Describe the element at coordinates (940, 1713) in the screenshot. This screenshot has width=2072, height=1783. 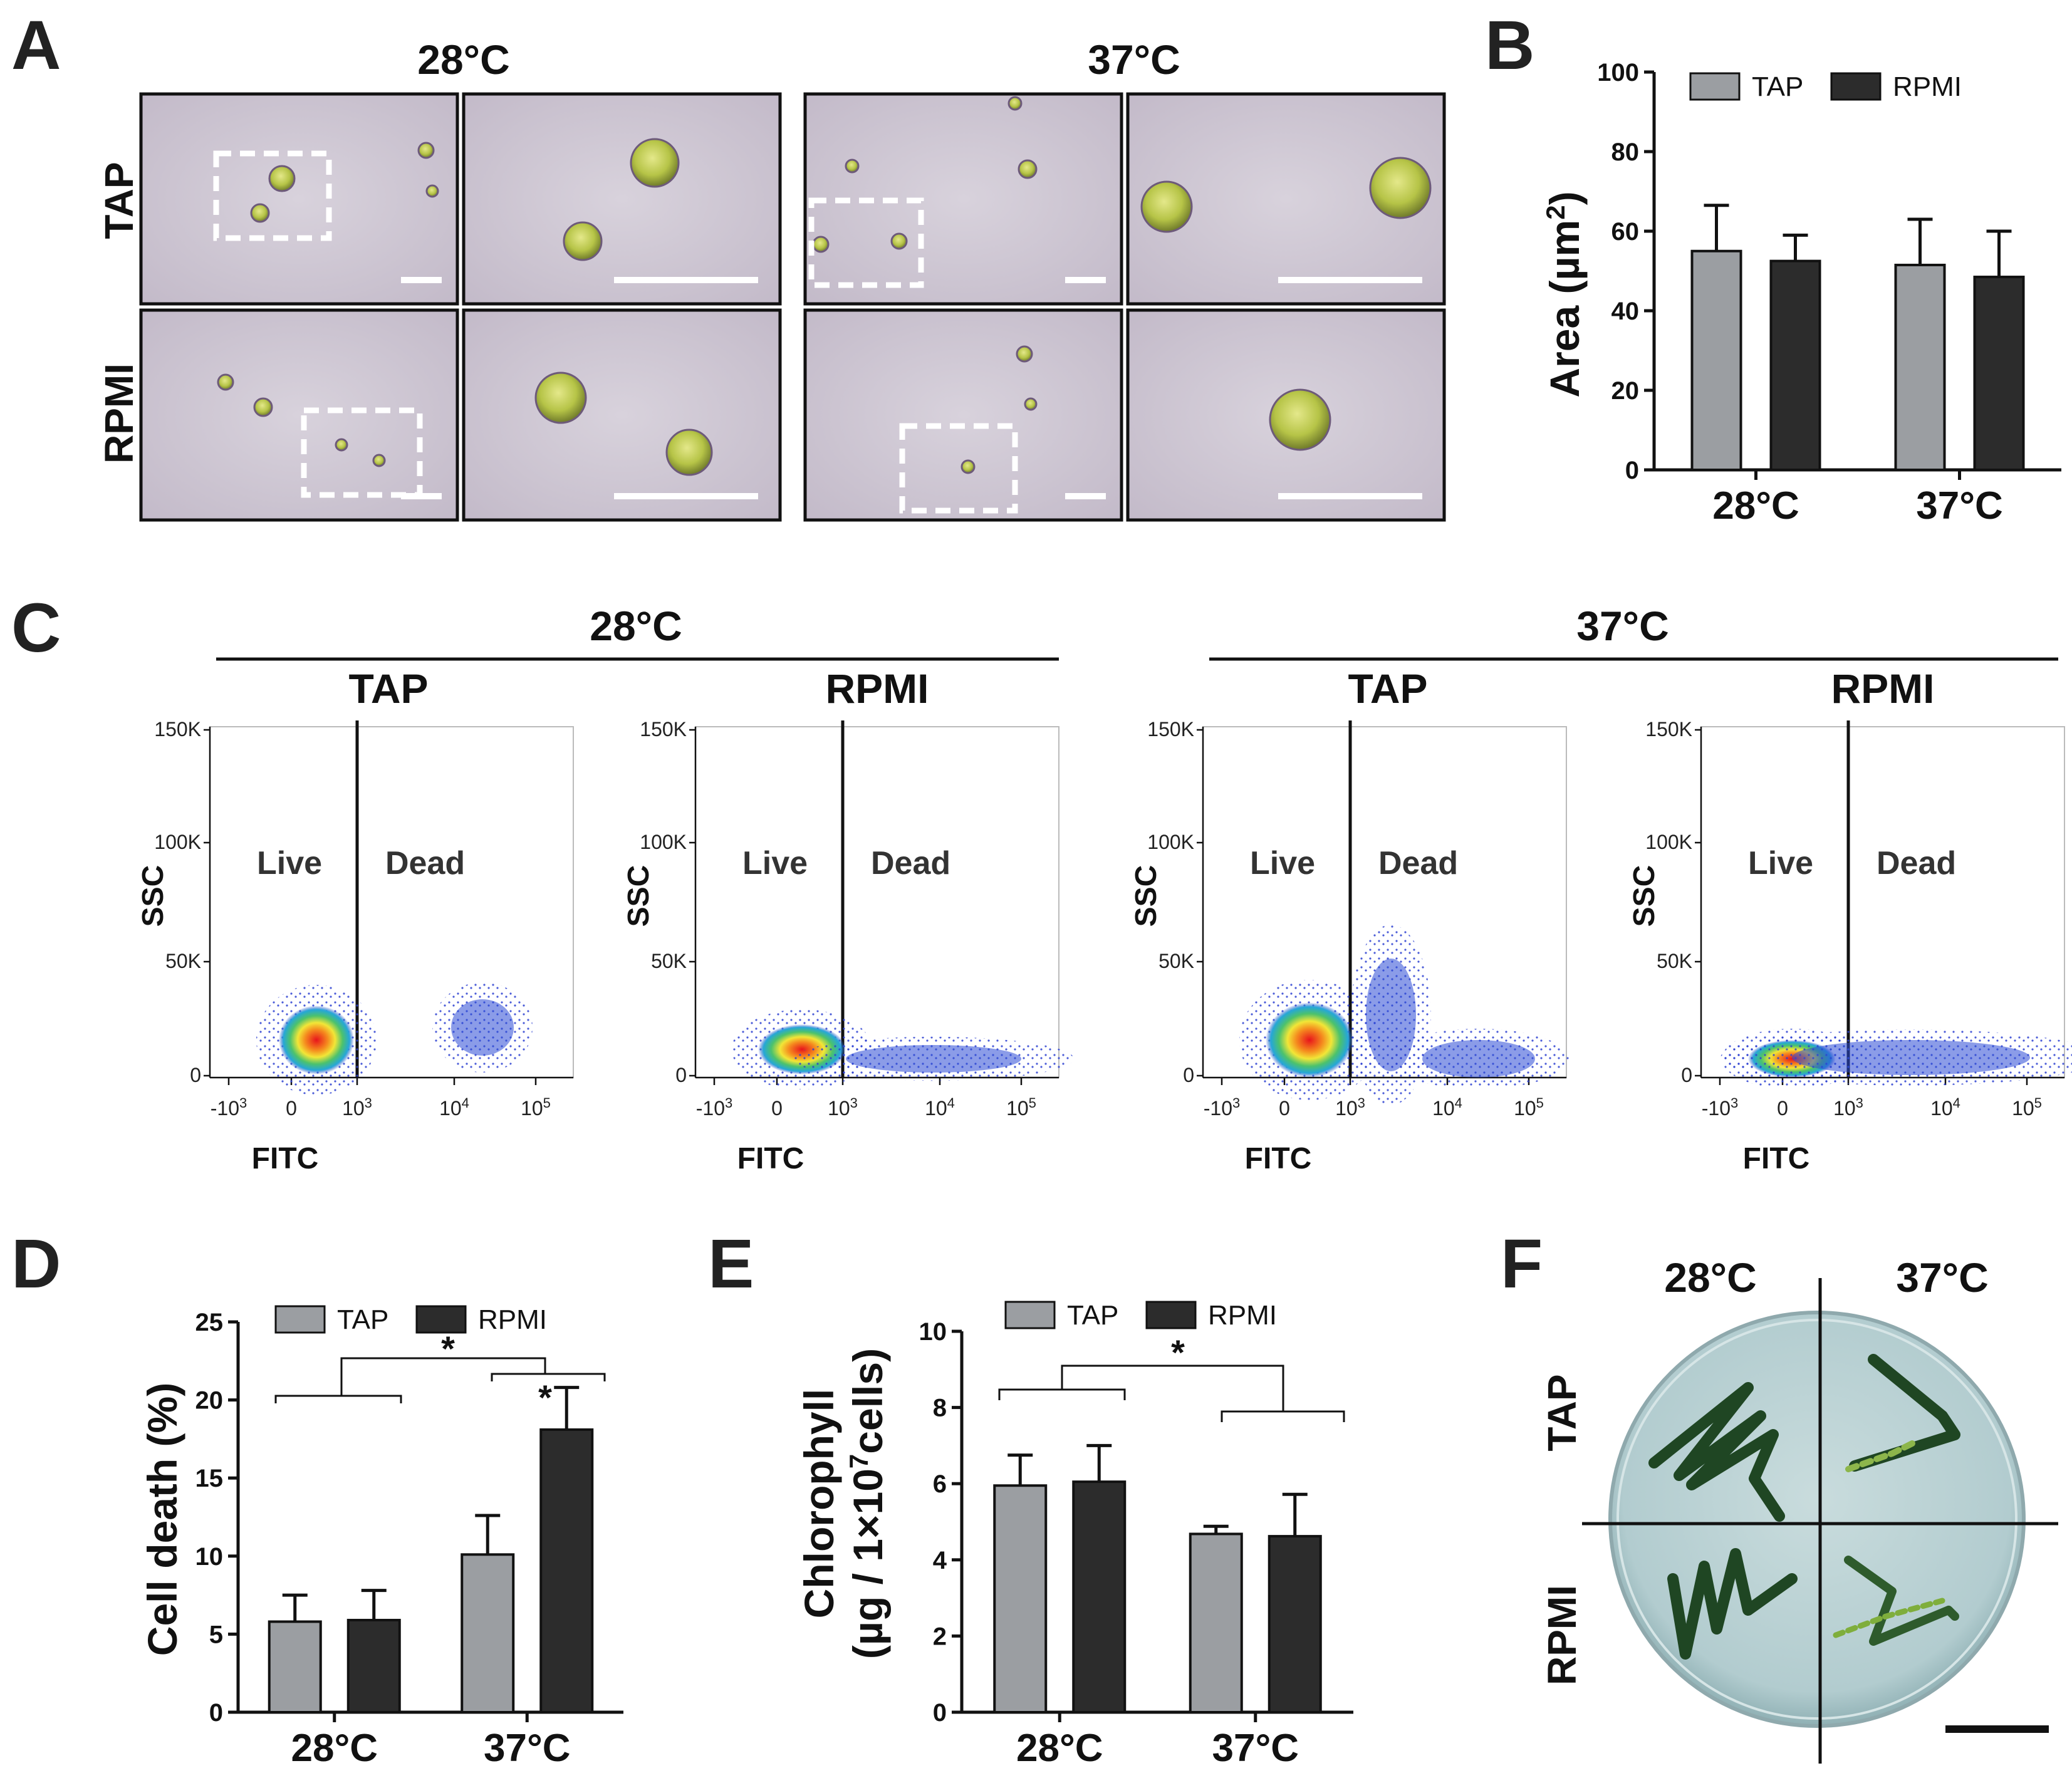
I see `y-tick-label: 0` at that location.